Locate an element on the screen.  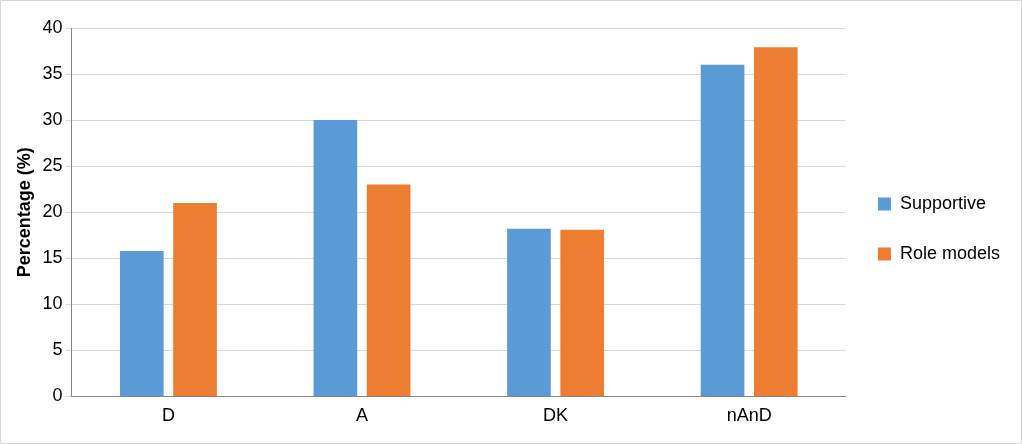
y-tick-label: 0 is located at coordinates (57, 395).